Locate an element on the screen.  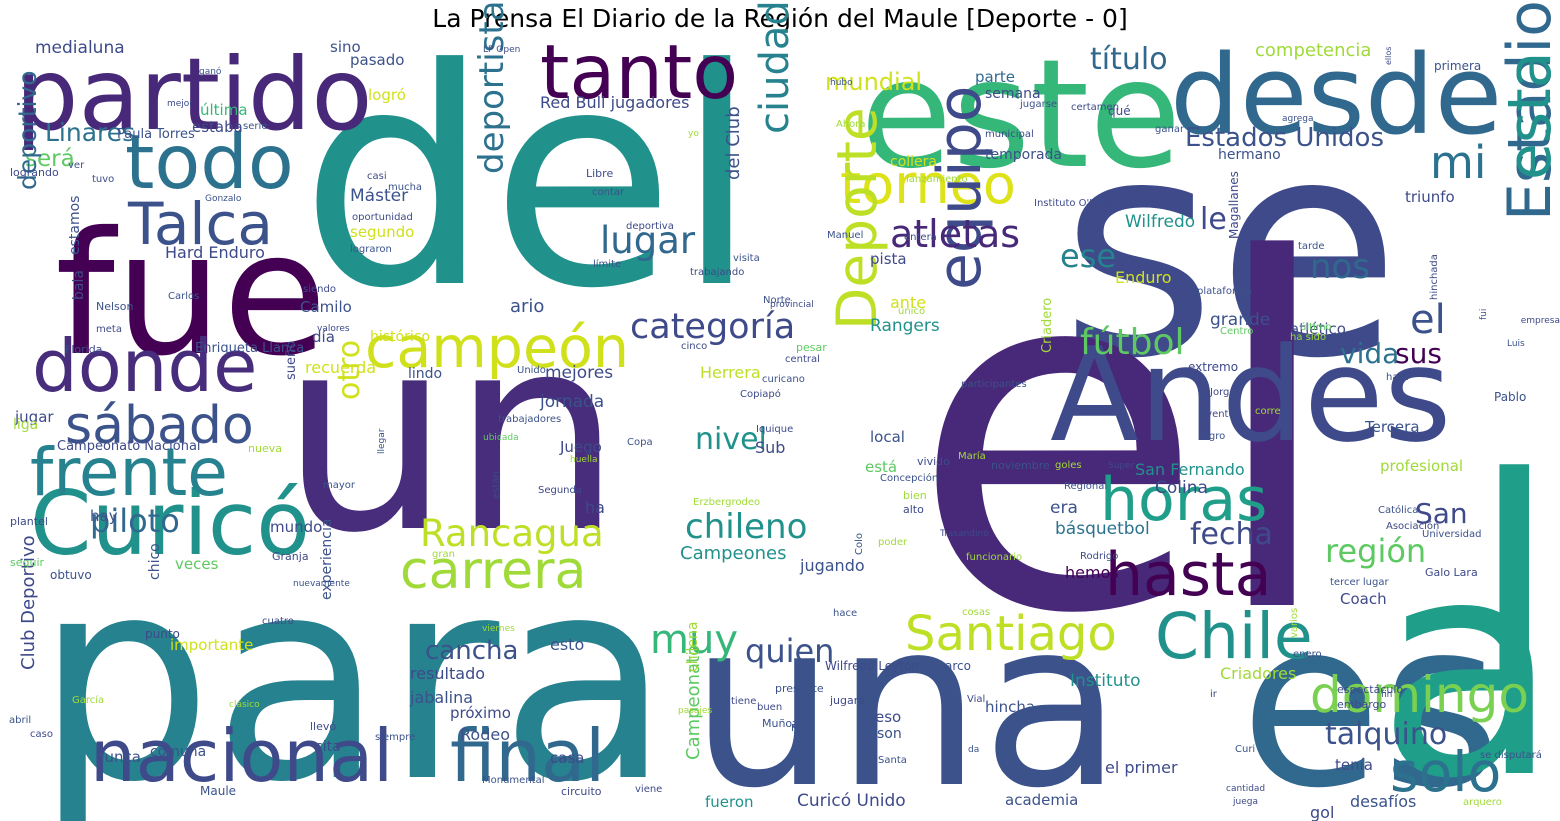
cloud-word: extremo is located at coordinates (1213, 367).